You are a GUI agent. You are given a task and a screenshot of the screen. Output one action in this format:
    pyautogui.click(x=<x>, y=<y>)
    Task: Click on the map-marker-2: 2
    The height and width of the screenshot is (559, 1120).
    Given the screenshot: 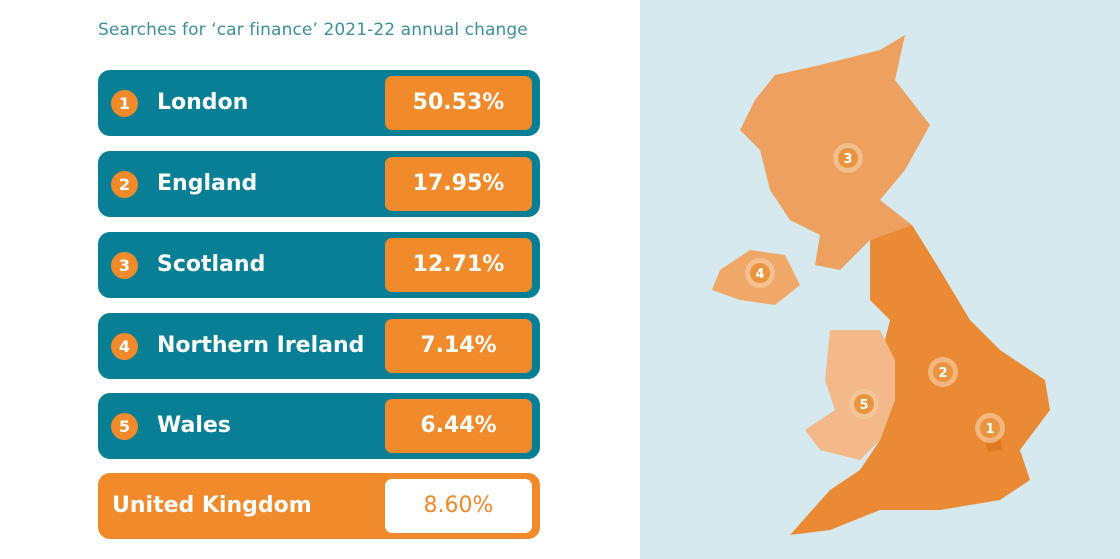 What is the action you would take?
    pyautogui.click(x=943, y=372)
    